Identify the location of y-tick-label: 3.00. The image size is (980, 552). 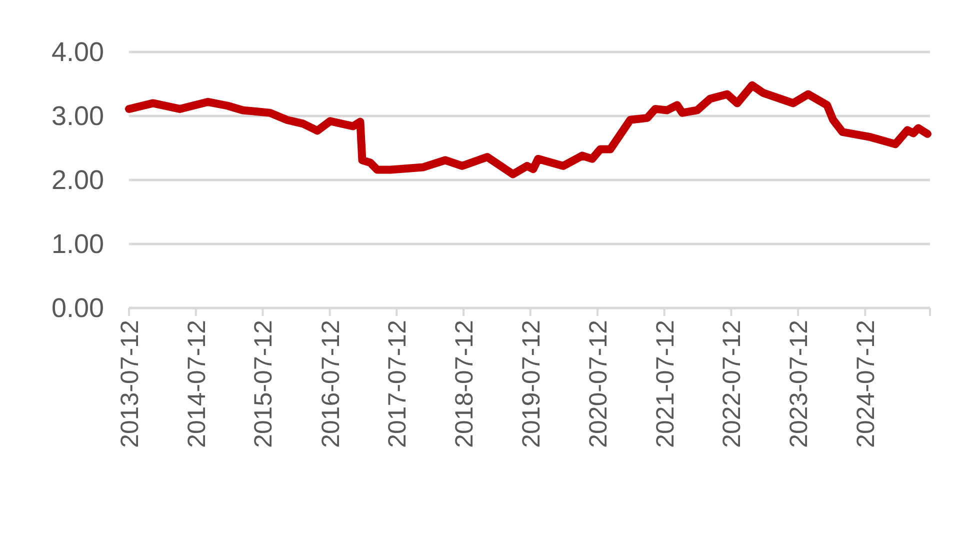
(77, 116).